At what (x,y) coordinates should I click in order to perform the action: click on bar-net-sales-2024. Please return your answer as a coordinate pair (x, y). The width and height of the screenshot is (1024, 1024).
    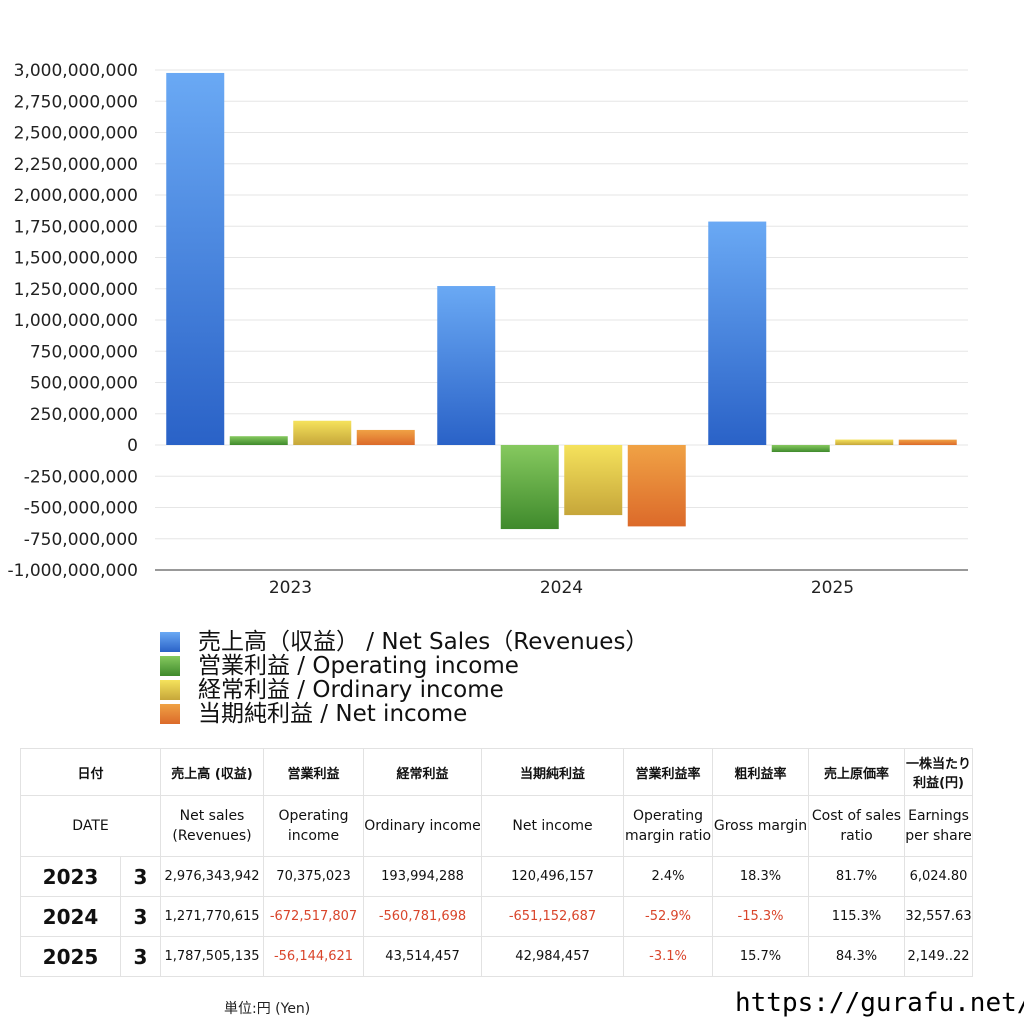
    Looking at the image, I should click on (466, 365).